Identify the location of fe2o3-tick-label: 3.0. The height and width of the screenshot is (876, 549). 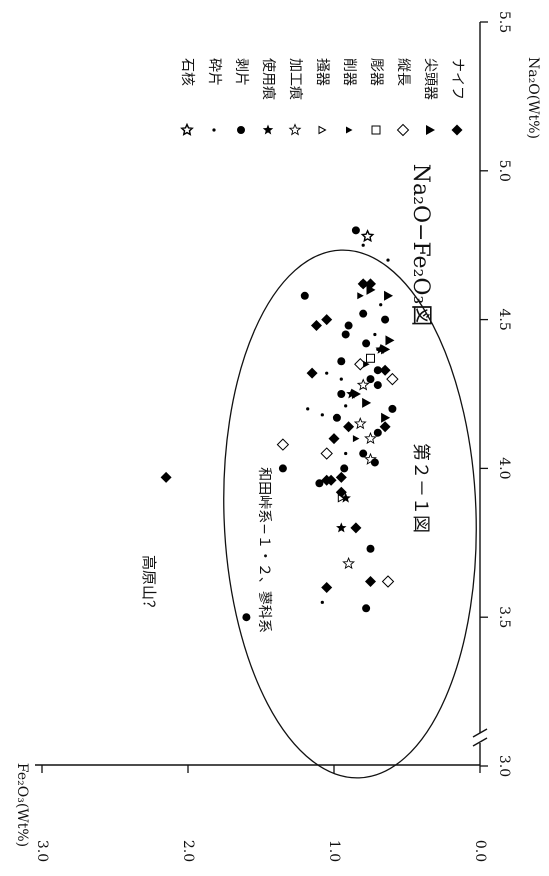
(42, 851).